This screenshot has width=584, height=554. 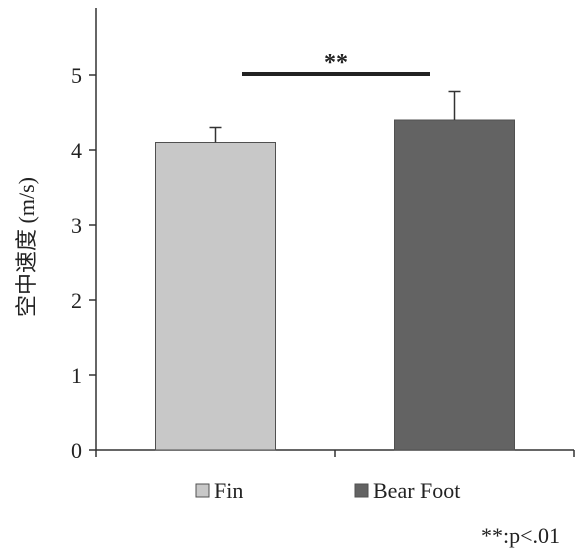 What do you see at coordinates (76, 300) in the screenshot?
I see `y-tick-label: 2` at bounding box center [76, 300].